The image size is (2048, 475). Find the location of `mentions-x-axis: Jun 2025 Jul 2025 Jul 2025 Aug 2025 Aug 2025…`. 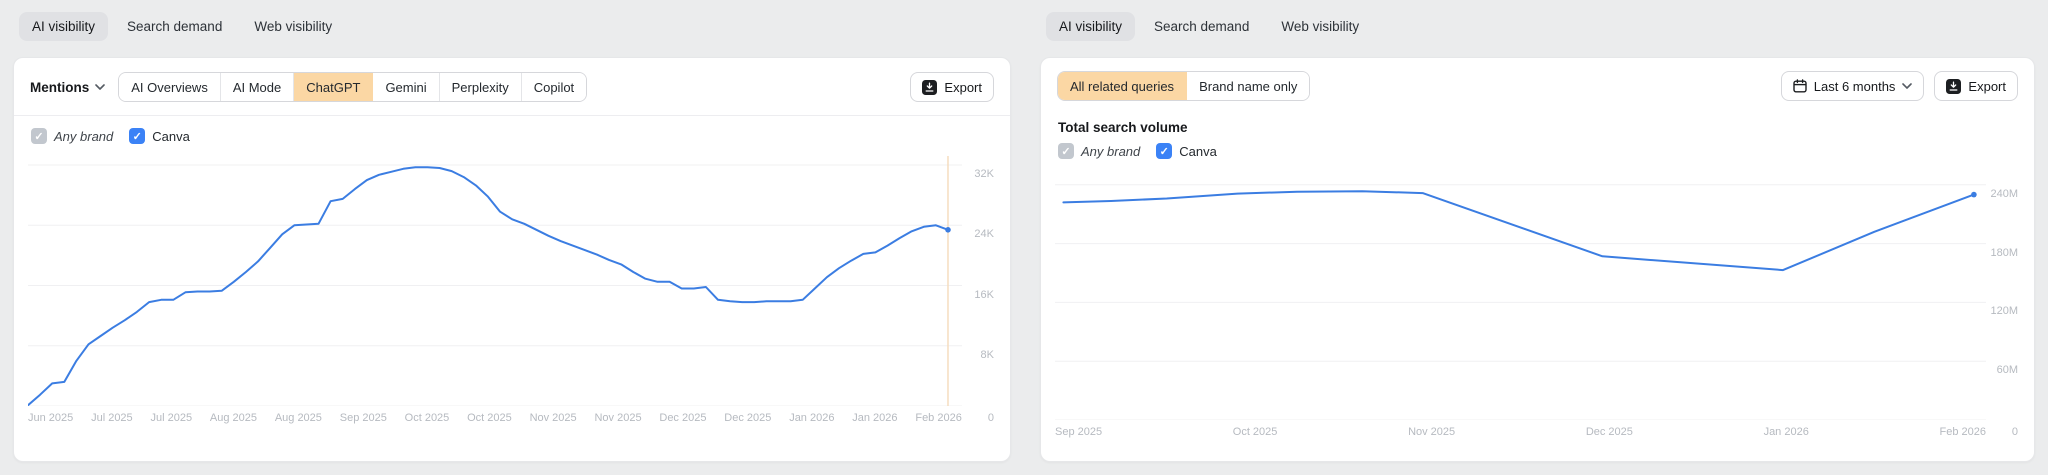

mentions-x-axis: Jun 2025 Jul 2025 Jul 2025 Aug 2025 Aug 2025… is located at coordinates (512, 415).